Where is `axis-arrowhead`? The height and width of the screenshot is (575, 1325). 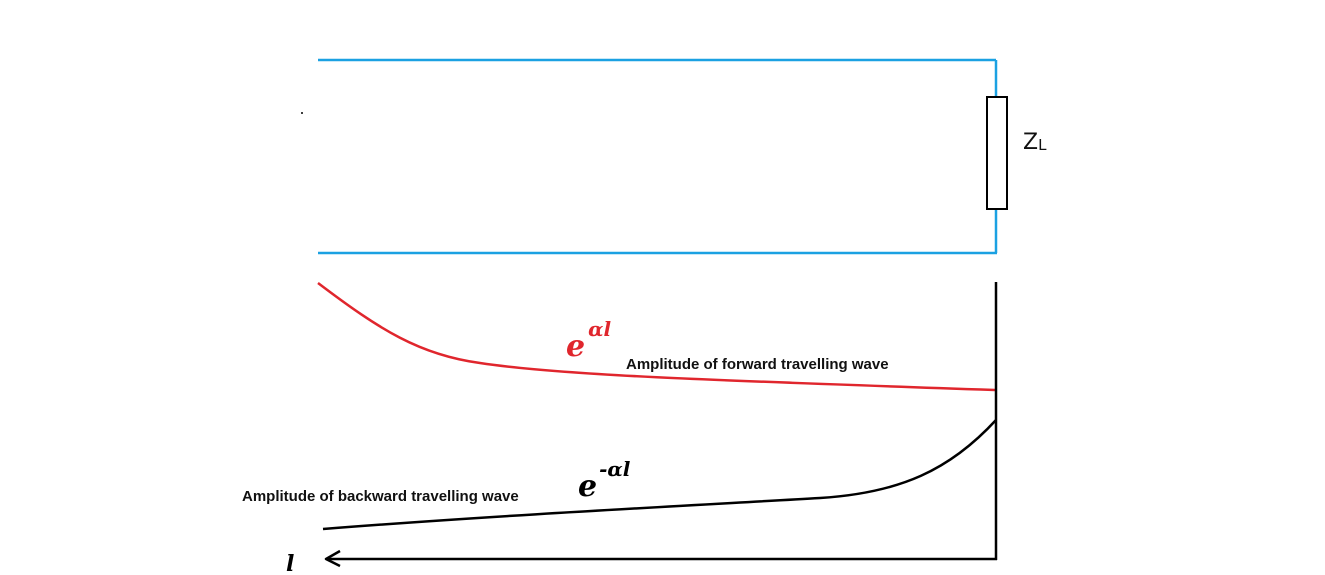
axis-arrowhead is located at coordinates (332, 558).